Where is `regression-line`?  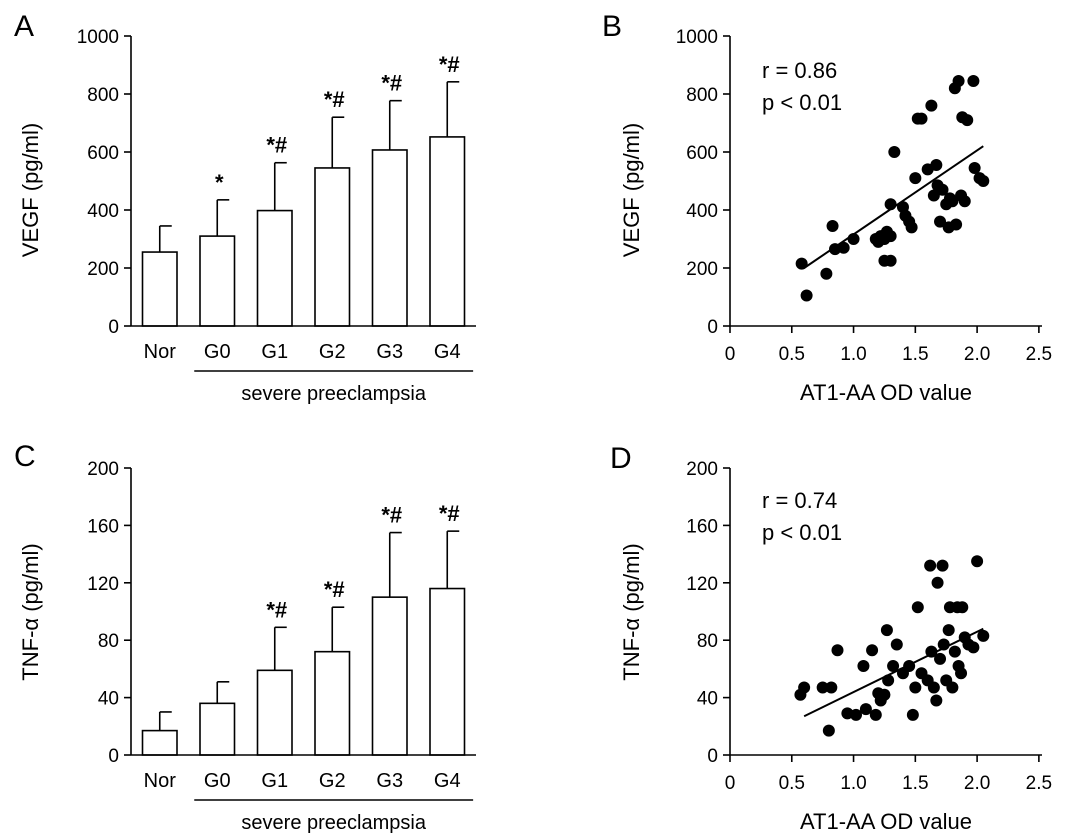
regression-line is located at coordinates (893, 207).